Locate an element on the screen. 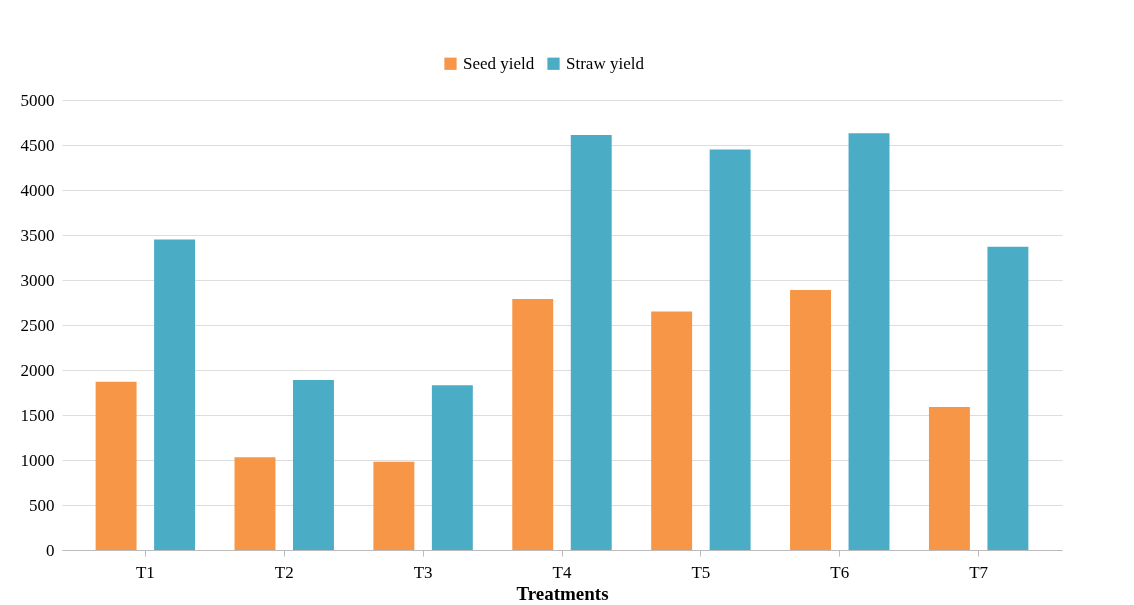 The height and width of the screenshot is (605, 1134). x-axis-title: Treatments is located at coordinates (562, 593).